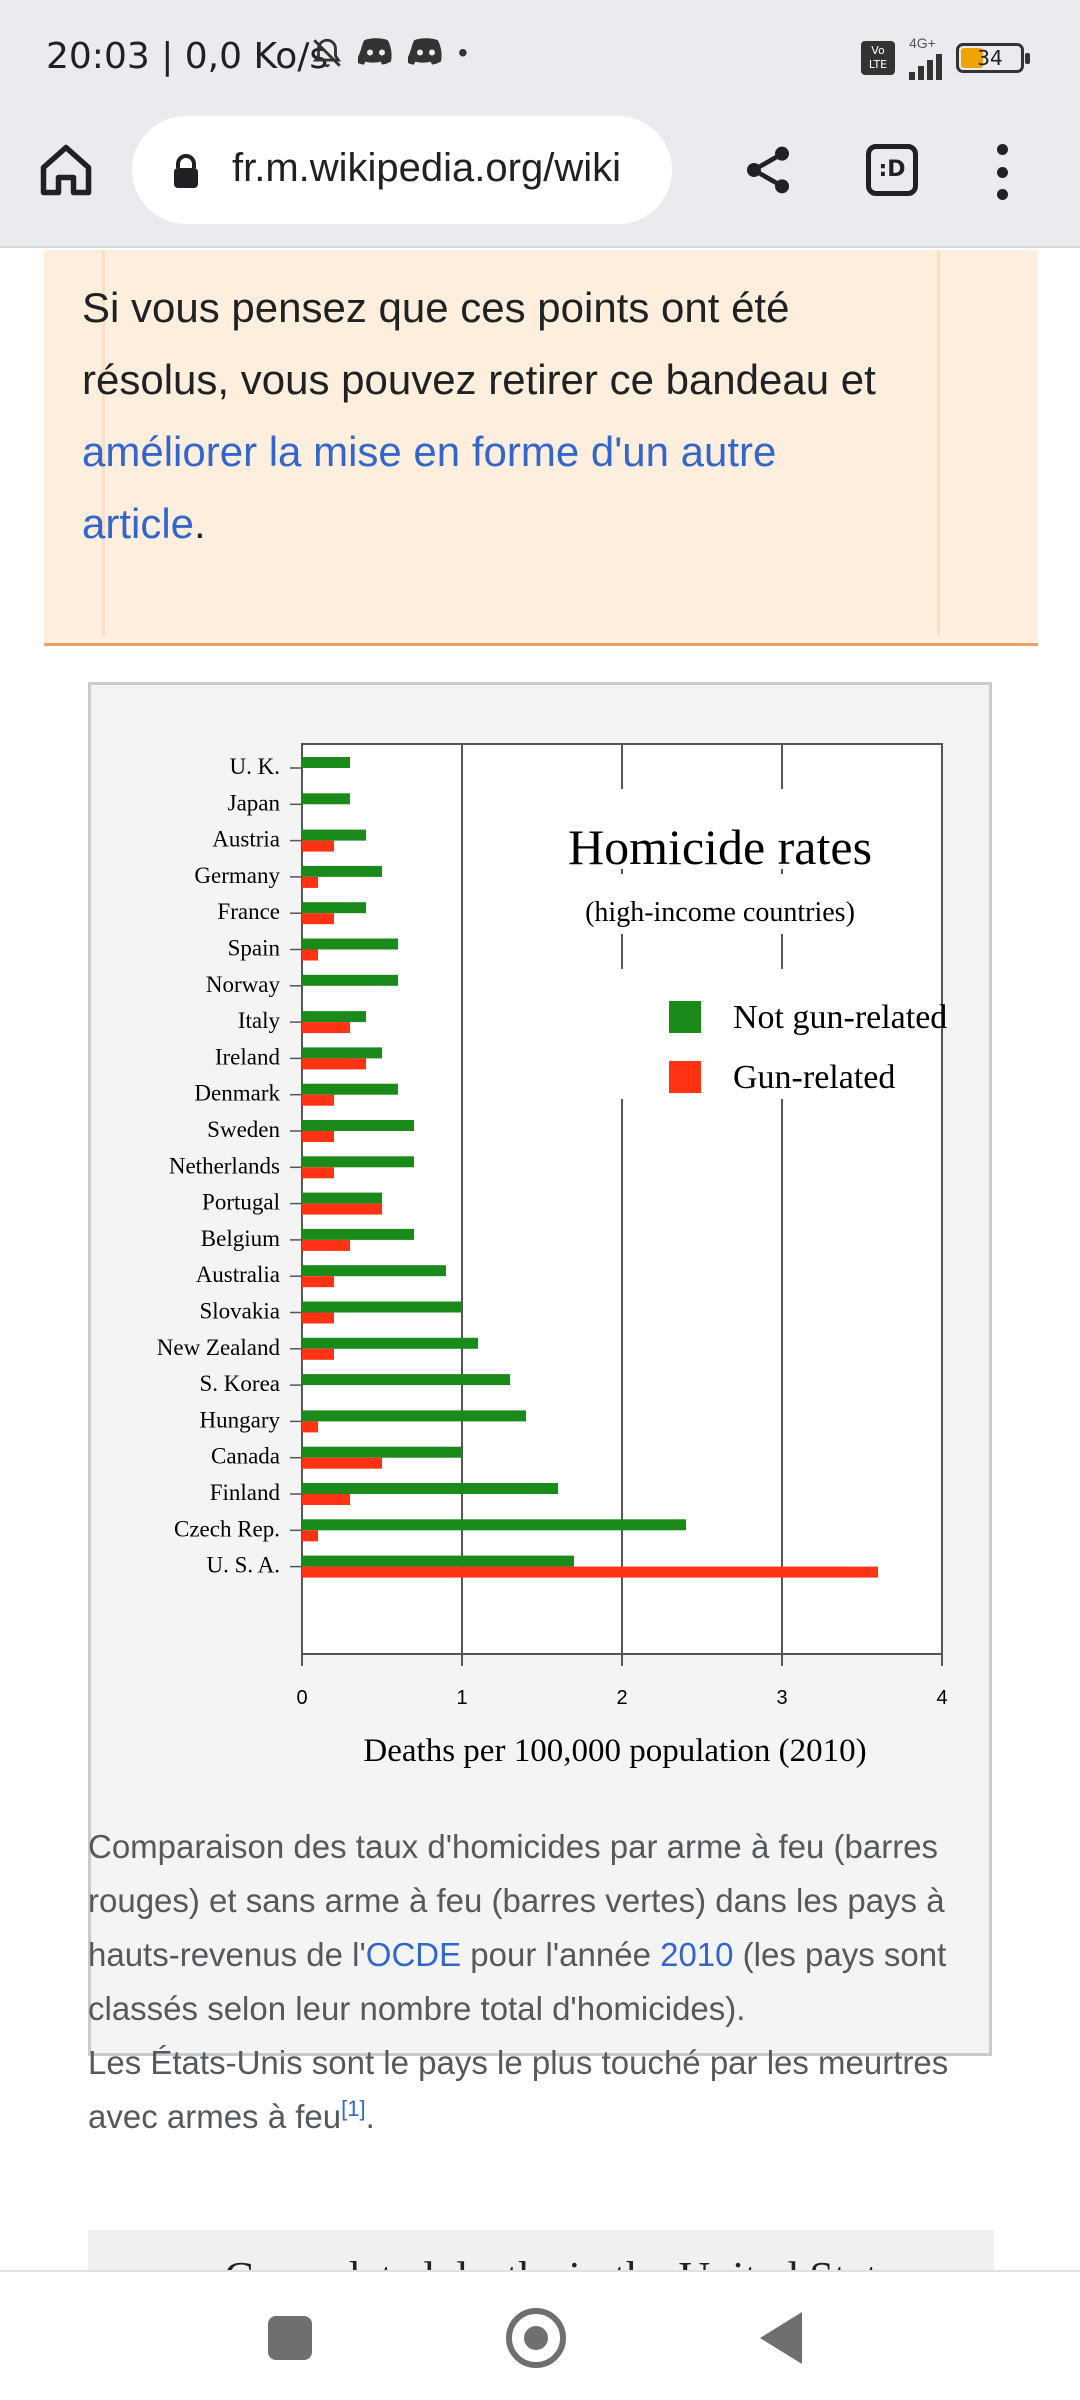 The height and width of the screenshot is (2400, 1080). What do you see at coordinates (614, 1751) in the screenshot?
I see `x-axis-label: Deaths per 100,000 population (2010)` at bounding box center [614, 1751].